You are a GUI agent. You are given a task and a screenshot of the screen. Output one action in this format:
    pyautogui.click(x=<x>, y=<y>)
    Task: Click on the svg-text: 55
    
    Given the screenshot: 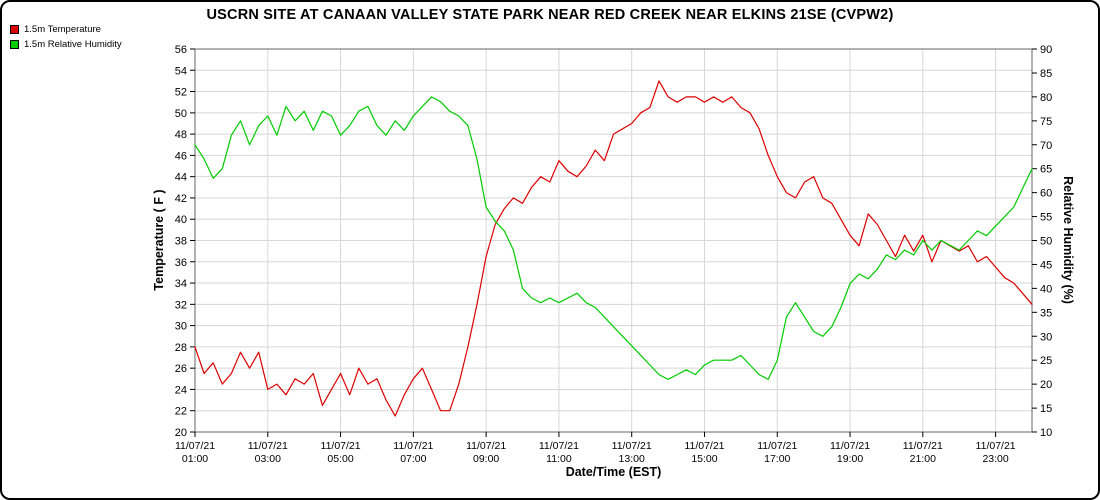 What is the action you would take?
    pyautogui.click(x=1046, y=218)
    